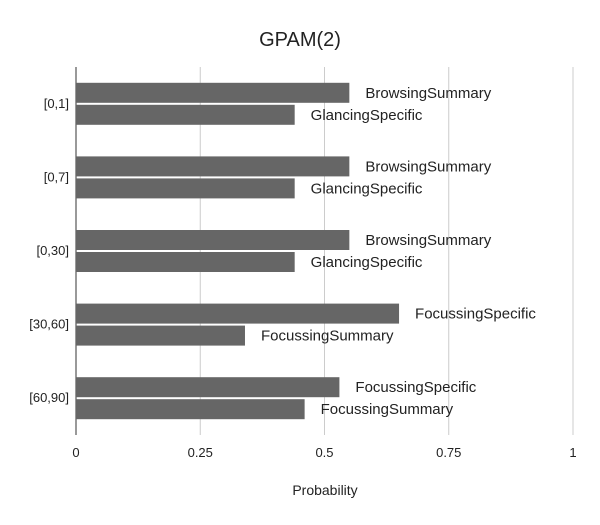 The image size is (600, 525). I want to click on category-label: [0,30], so click(52, 250).